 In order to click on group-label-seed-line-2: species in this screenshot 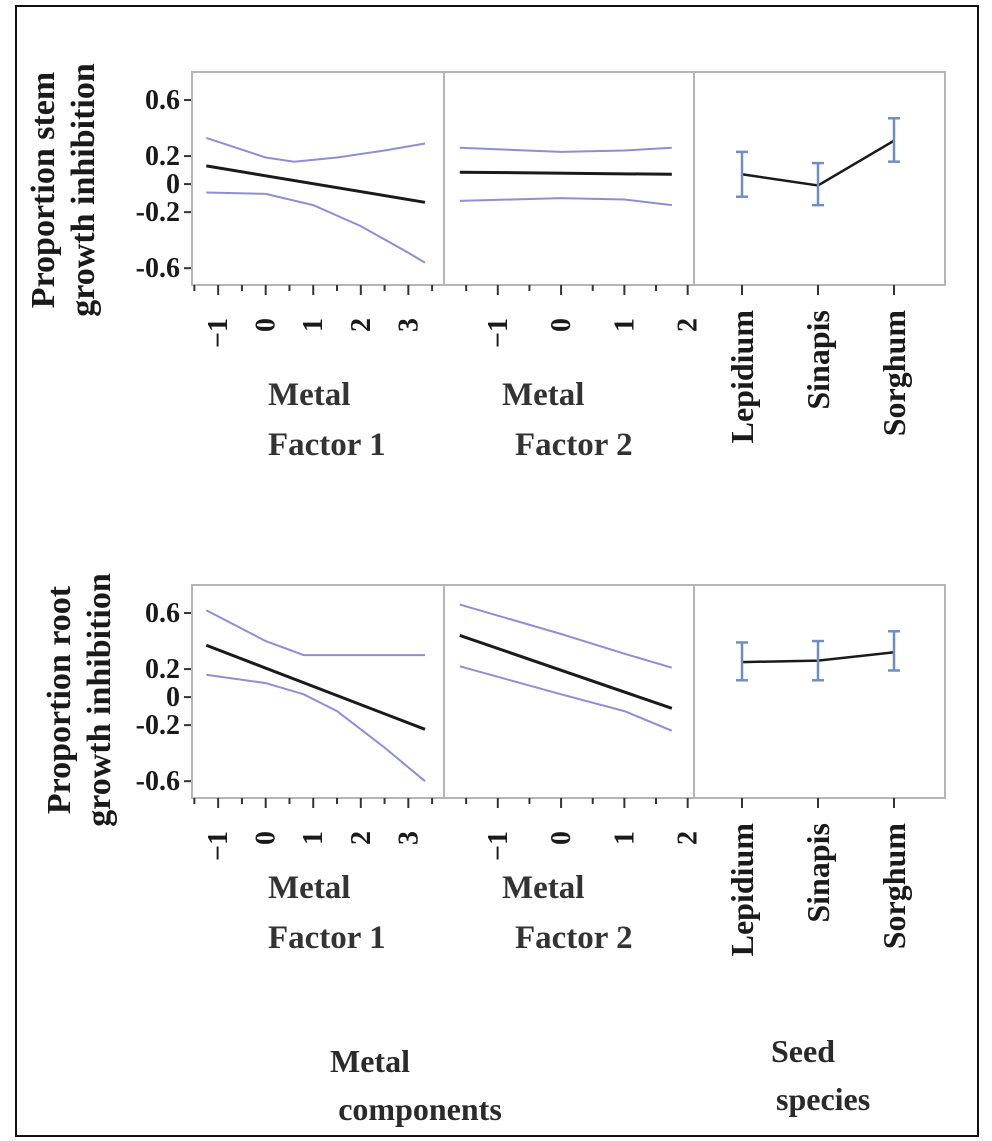, I will do `click(823, 1099)`.